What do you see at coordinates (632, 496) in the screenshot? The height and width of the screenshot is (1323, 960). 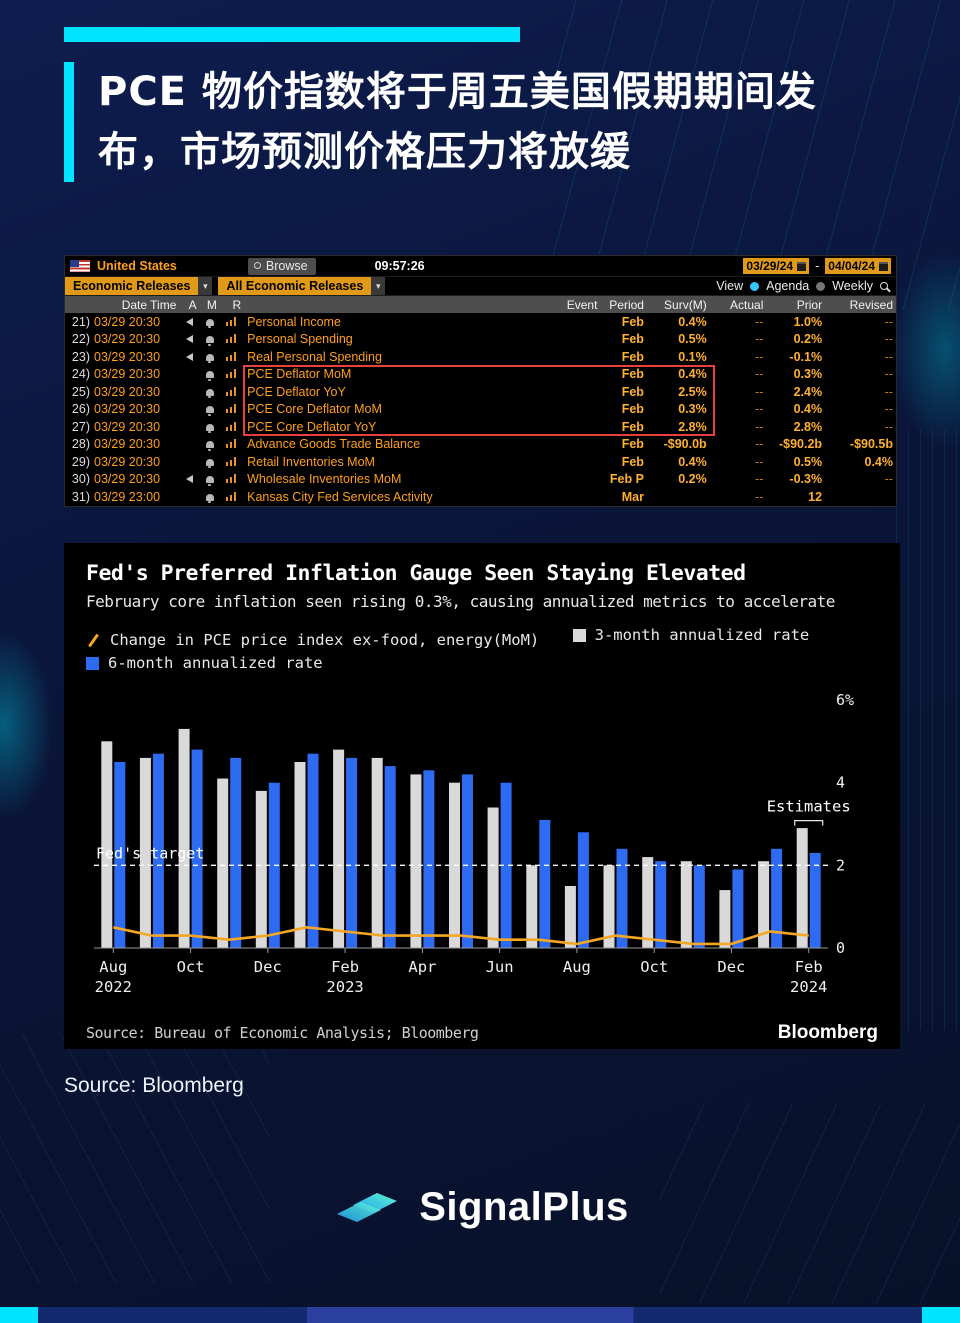 I see `table-cell: Mar` at bounding box center [632, 496].